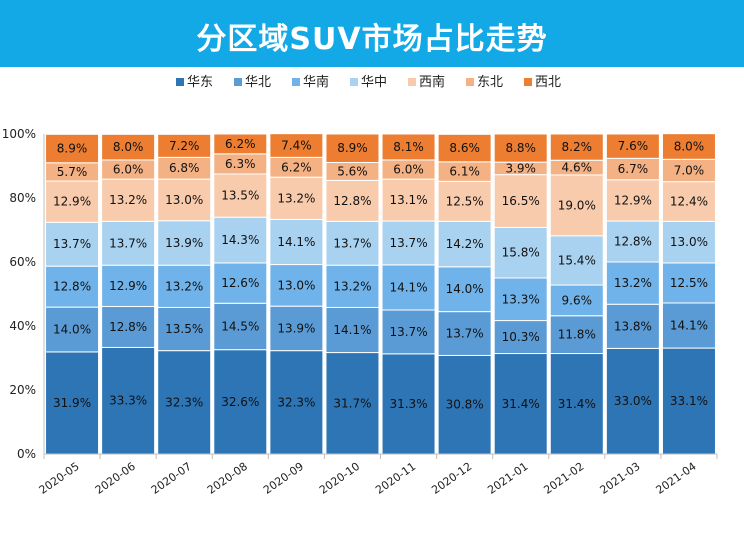 This screenshot has height=558, width=744. What do you see at coordinates (296, 167) in the screenshot?
I see `data-label: 6.2%` at bounding box center [296, 167].